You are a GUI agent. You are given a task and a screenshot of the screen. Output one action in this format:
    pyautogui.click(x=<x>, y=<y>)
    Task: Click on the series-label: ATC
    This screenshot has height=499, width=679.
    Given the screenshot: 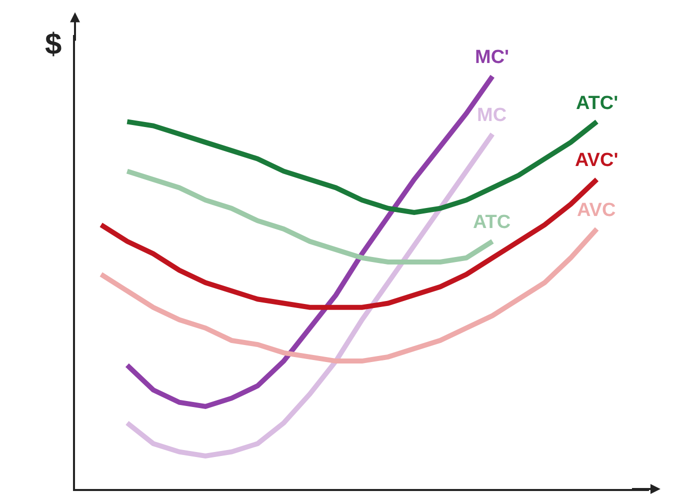 What is the action you would take?
    pyautogui.click(x=492, y=222)
    